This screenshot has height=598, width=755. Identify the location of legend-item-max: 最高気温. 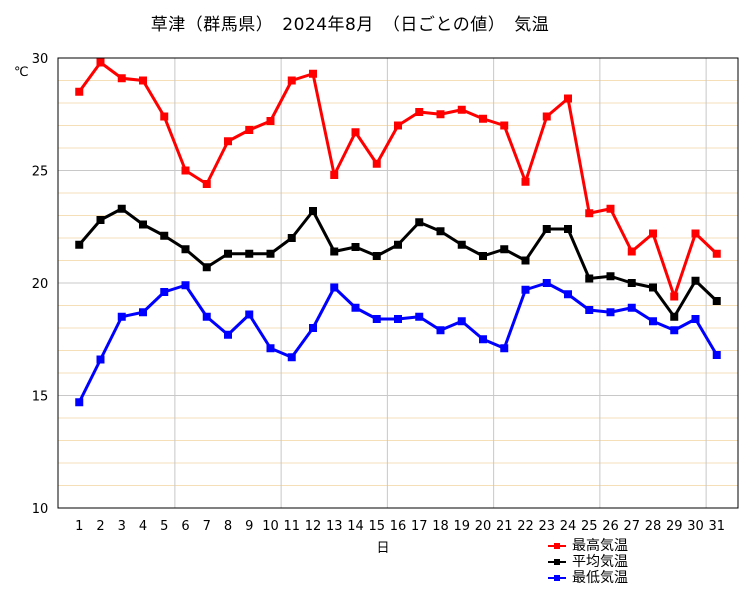
(588, 546).